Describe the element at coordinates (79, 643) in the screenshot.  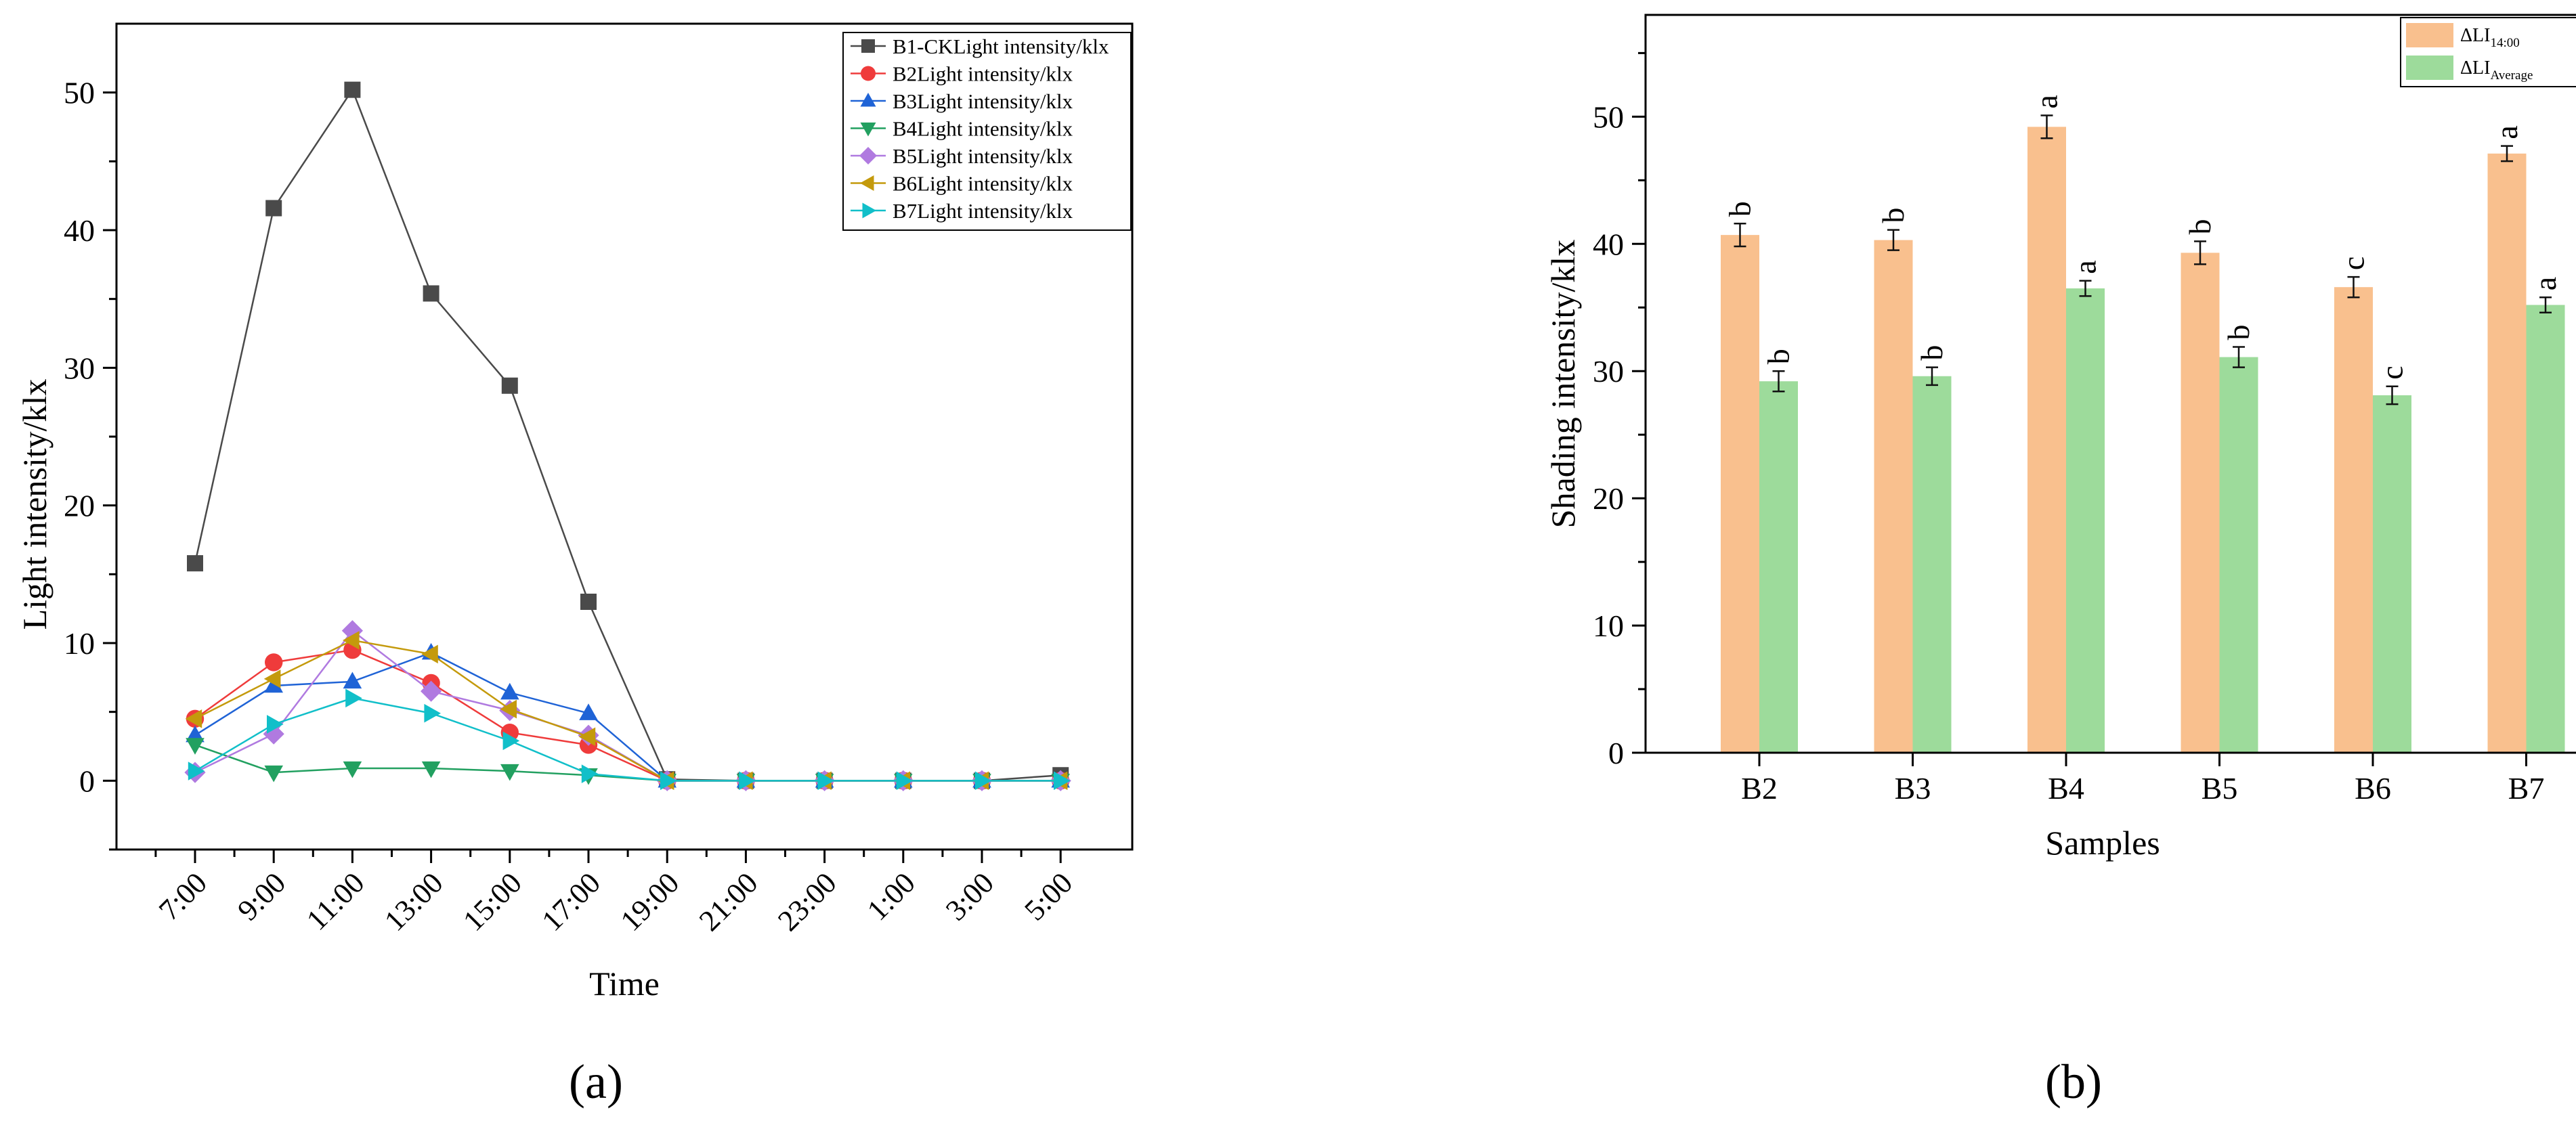
I see `line-chart-y-tick-label: 10` at that location.